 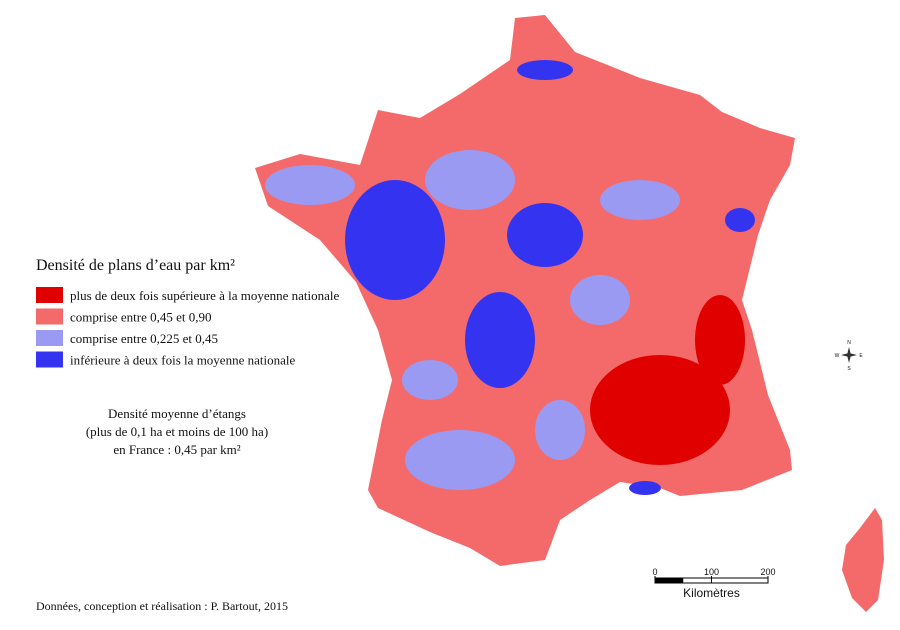 I want to click on compass-w: W, so click(x=837, y=356).